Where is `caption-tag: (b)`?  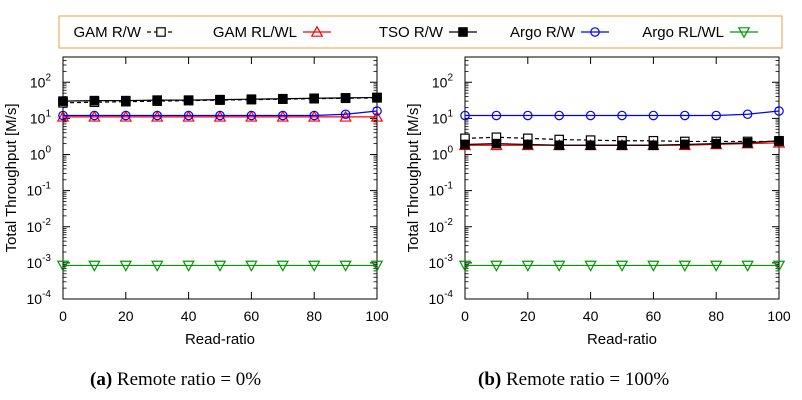 caption-tag: (b) is located at coordinates (490, 379).